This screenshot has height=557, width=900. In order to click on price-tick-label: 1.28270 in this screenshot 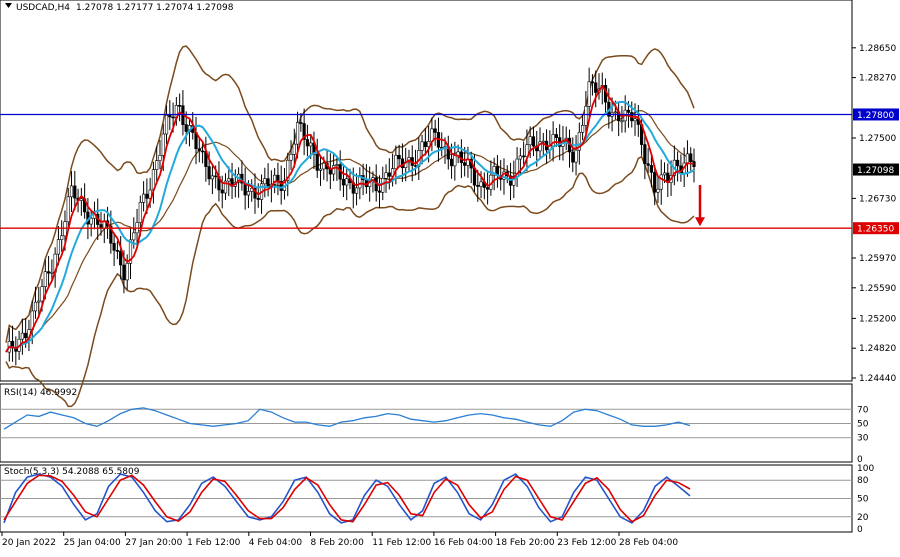, I will do `click(877, 79)`.